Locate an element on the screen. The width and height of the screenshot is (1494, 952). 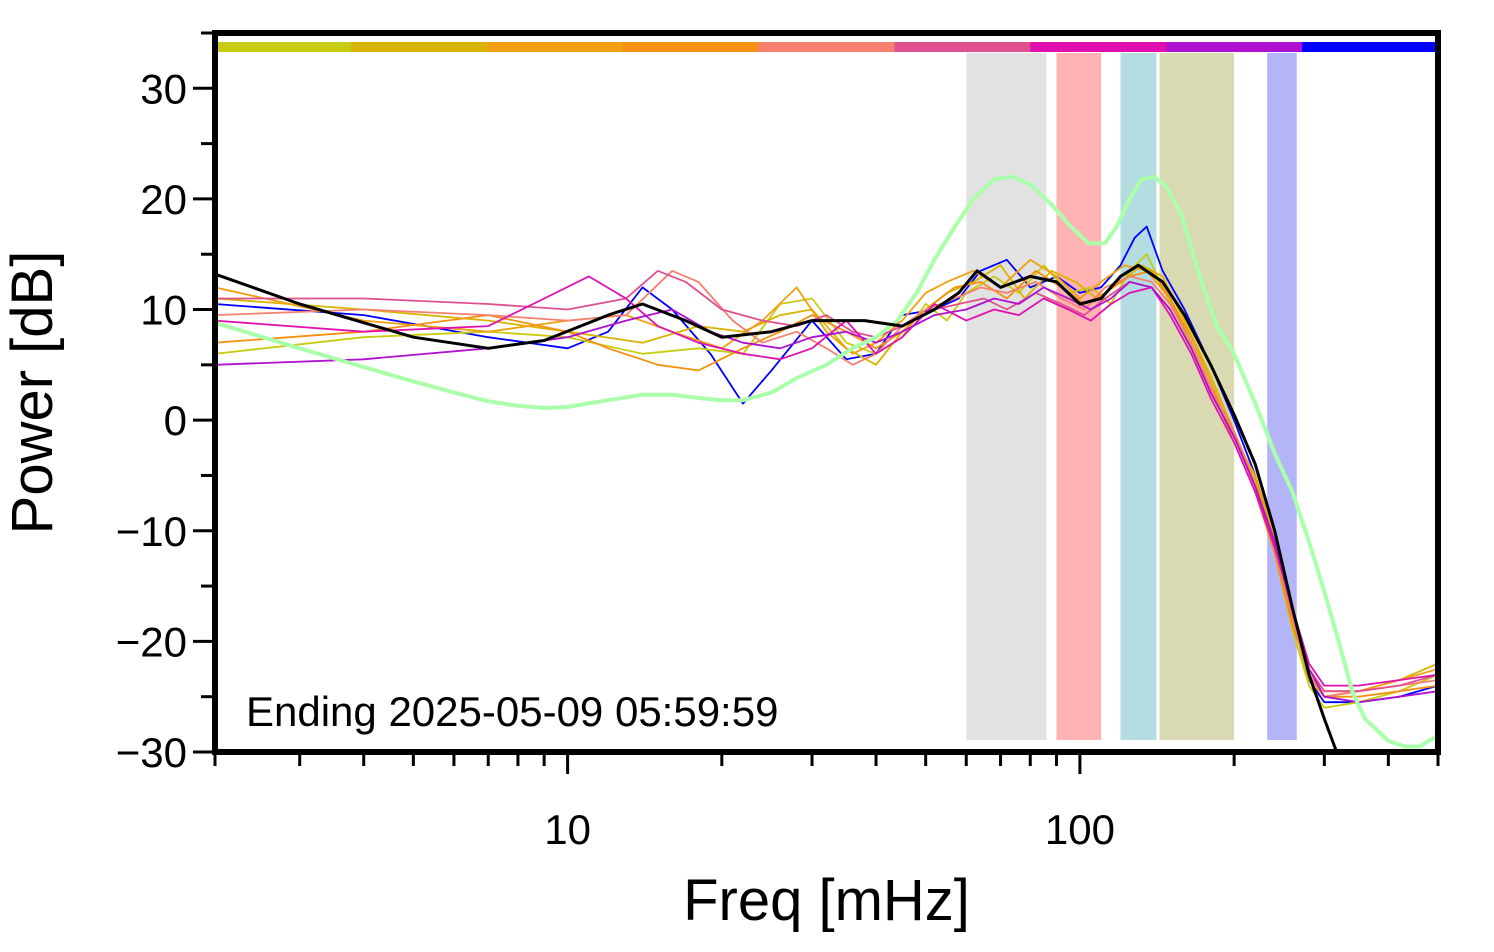
y-tick-label: 10 is located at coordinates (163, 310).